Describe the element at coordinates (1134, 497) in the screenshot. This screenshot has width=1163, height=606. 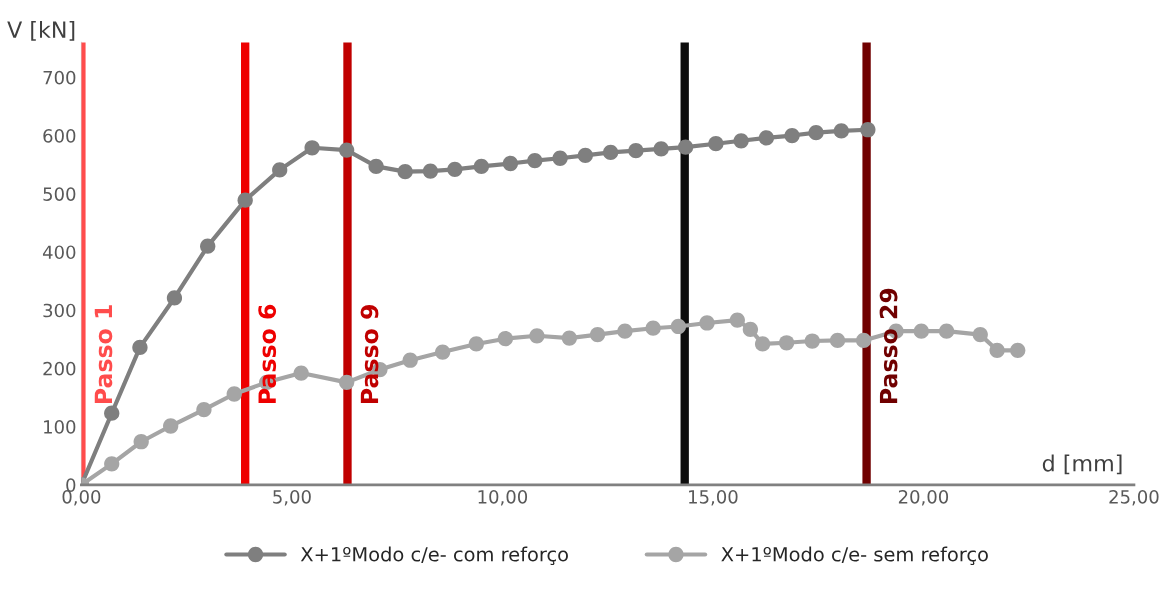
I see `x-tick-label: 25,00` at that location.